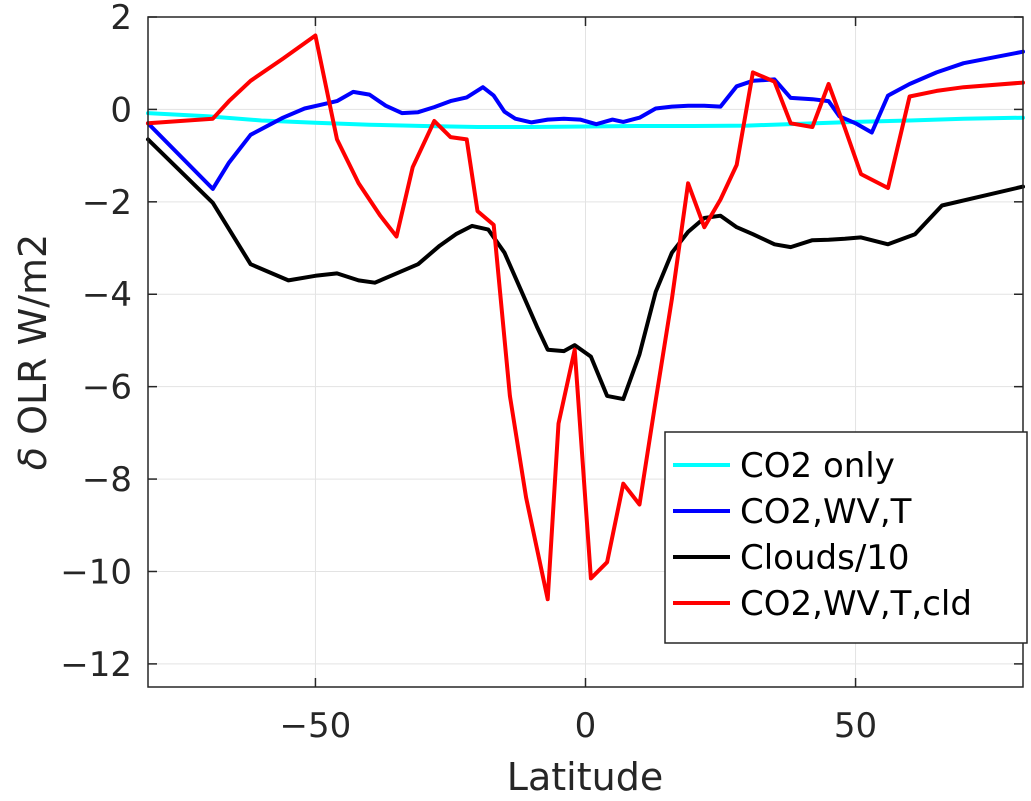 This screenshot has width=1031, height=801. What do you see at coordinates (121, 19) in the screenshot?
I see `y-tick-label: 2` at bounding box center [121, 19].